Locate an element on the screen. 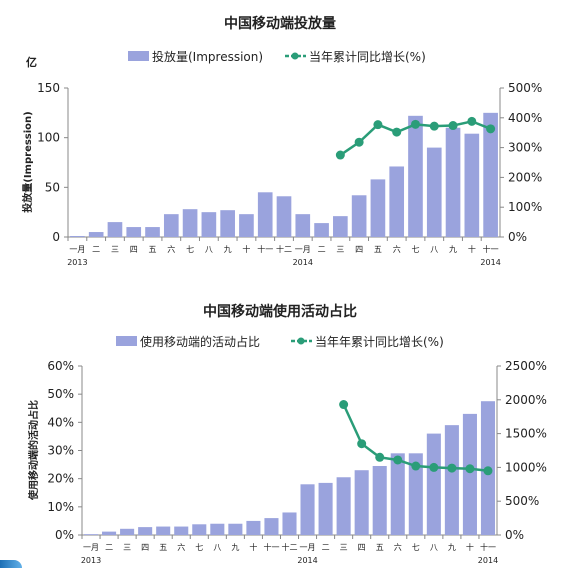 The image size is (561, 568). legend-label-bar: 使用移动端的活动占比 is located at coordinates (200, 341).